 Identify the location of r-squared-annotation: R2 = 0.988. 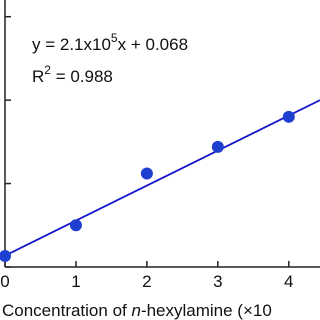
(72, 74).